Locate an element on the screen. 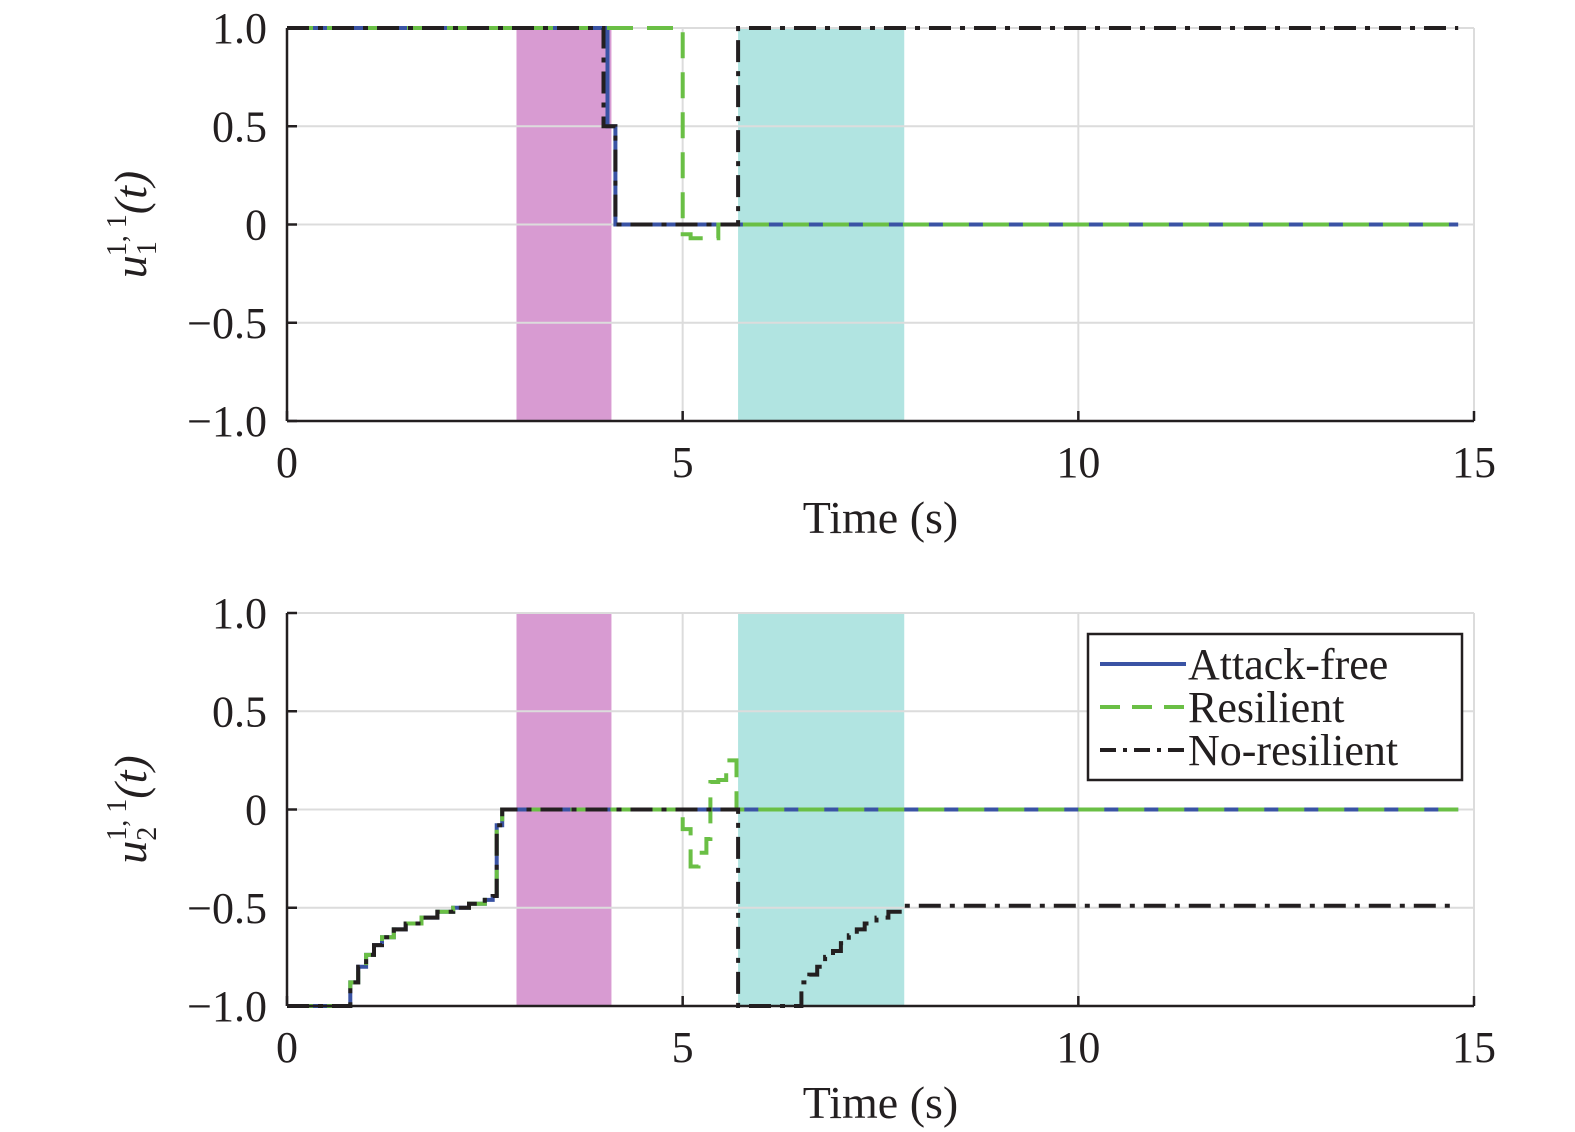 Image resolution: width=1575 pixels, height=1132 pixels. y-axis-label: u21, 1(t) is located at coordinates (132, 809).